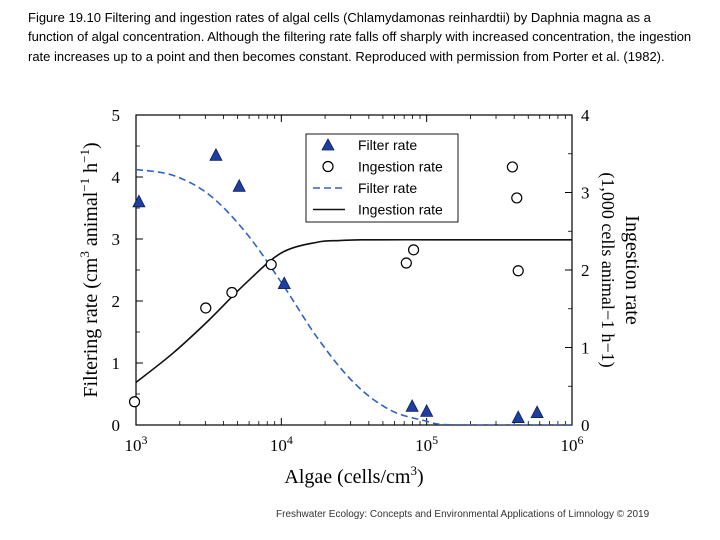 The height and width of the screenshot is (540, 720). What do you see at coordinates (353, 475) in the screenshot?
I see `x-axis-label: Algae (cells/cm3)` at bounding box center [353, 475].